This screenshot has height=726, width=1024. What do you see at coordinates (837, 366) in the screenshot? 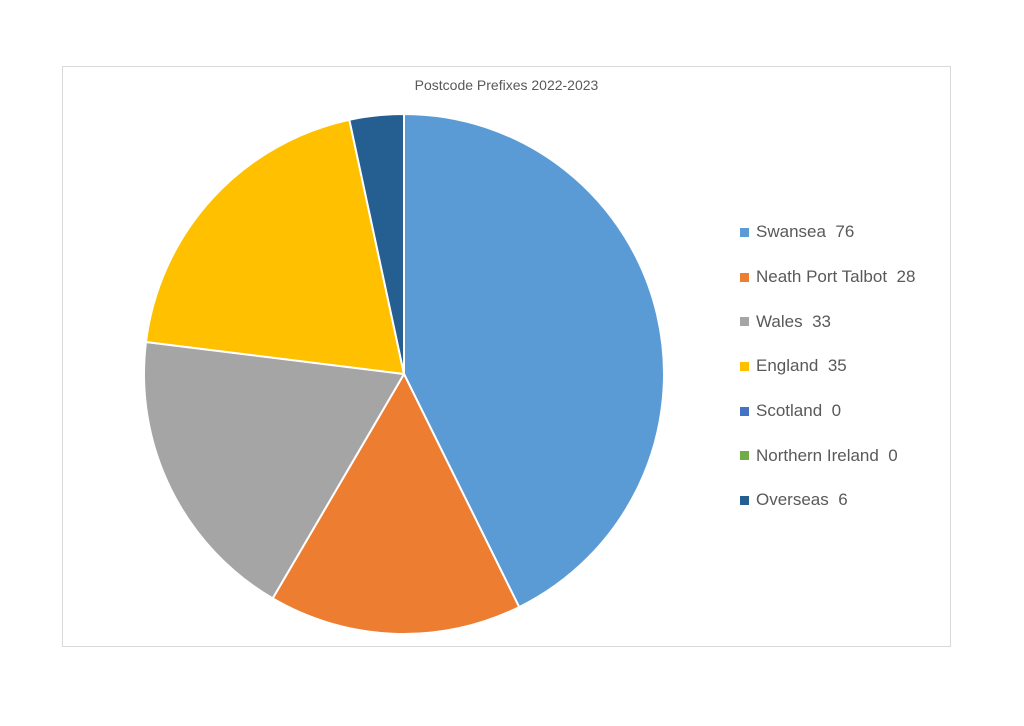
I see `legend-value: 35` at bounding box center [837, 366].